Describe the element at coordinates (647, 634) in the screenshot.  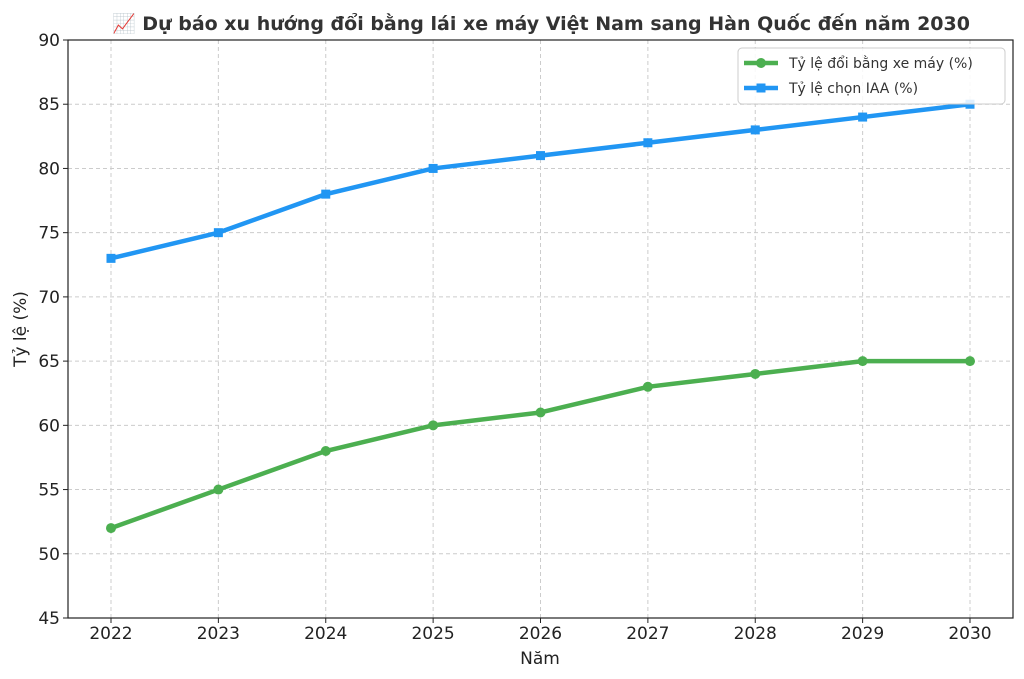
I see `x-tick-label: 2027` at that location.